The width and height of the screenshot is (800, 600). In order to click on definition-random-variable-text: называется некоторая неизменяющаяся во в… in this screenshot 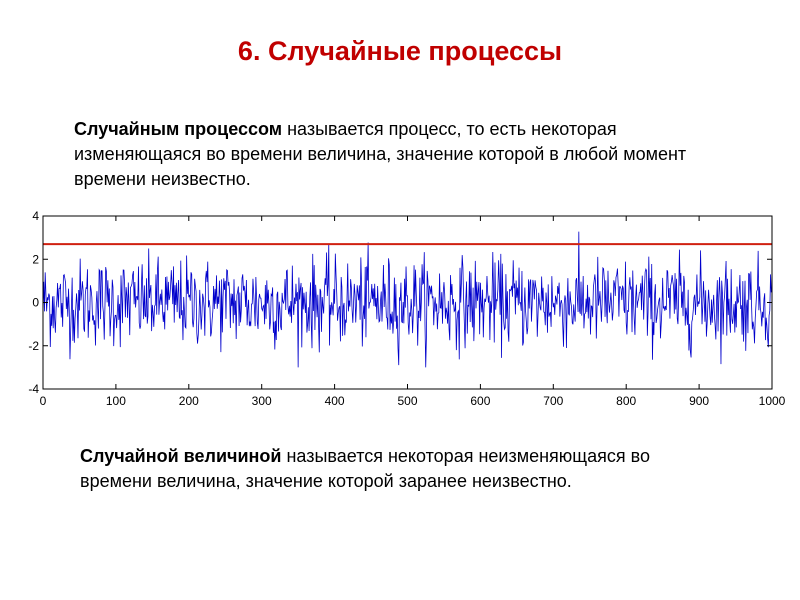, I will do `click(365, 468)`.